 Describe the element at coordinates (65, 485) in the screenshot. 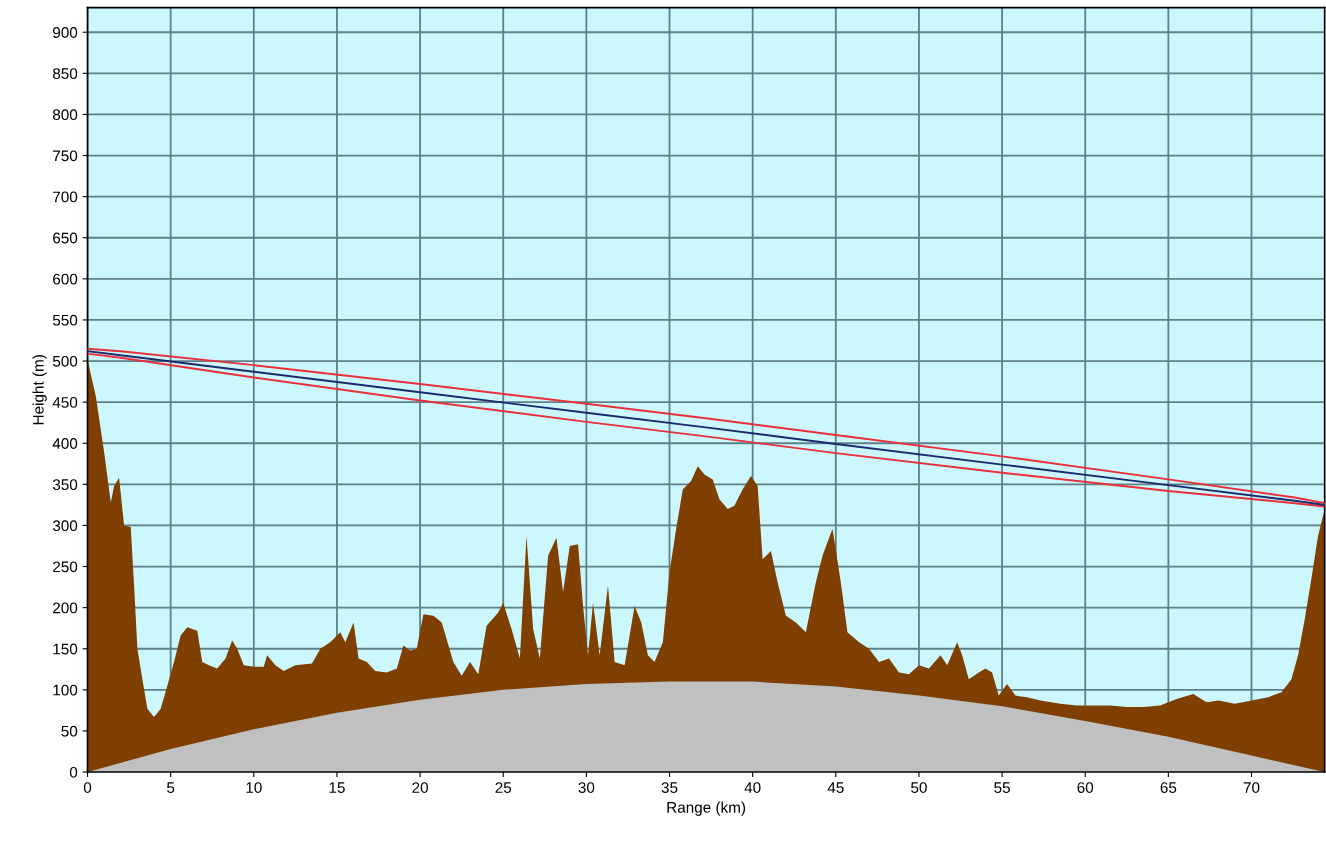

I see `y-tick-label: 350` at that location.